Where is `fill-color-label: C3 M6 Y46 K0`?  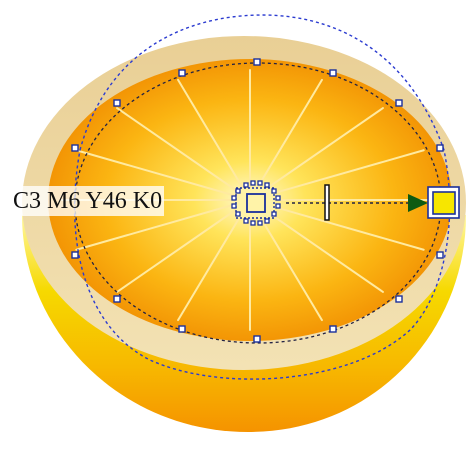
fill-color-label: C3 M6 Y46 K0 is located at coordinates (88, 201).